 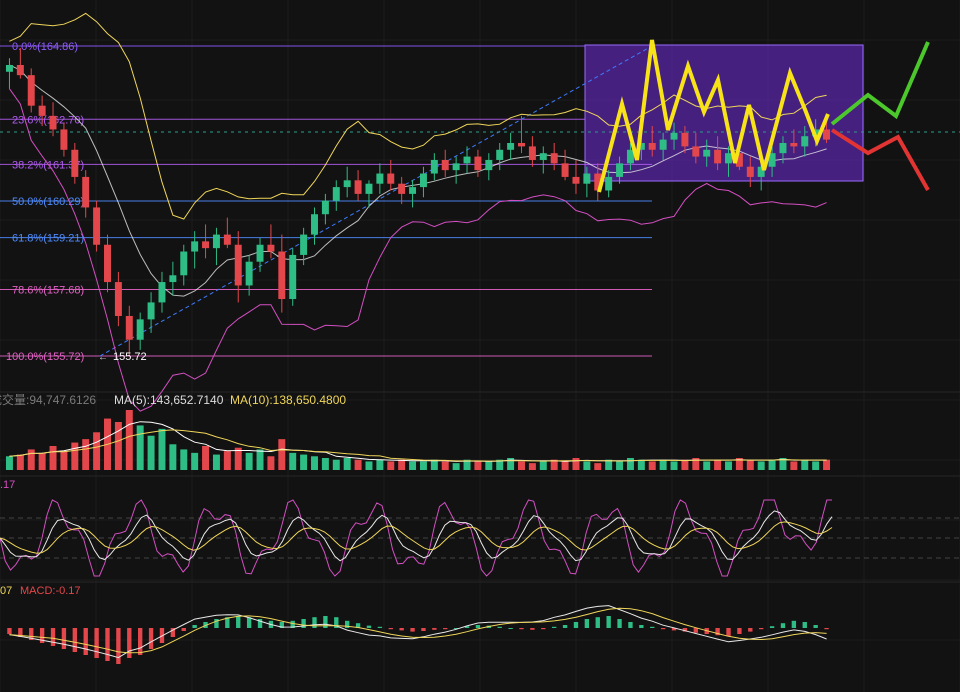 I want to click on fib-label: 100.0%(155.72), so click(x=45, y=357).